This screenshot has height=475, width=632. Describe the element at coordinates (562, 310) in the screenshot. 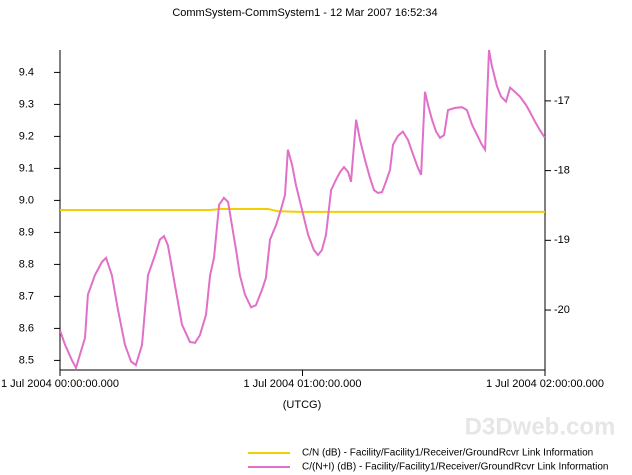

I see `y2-tick-label: -20` at that location.